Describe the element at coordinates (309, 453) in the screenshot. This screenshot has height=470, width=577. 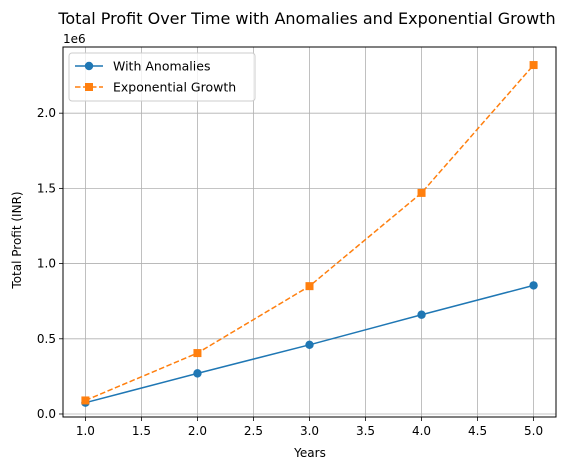
I see `x-axis-label: Years` at that location.